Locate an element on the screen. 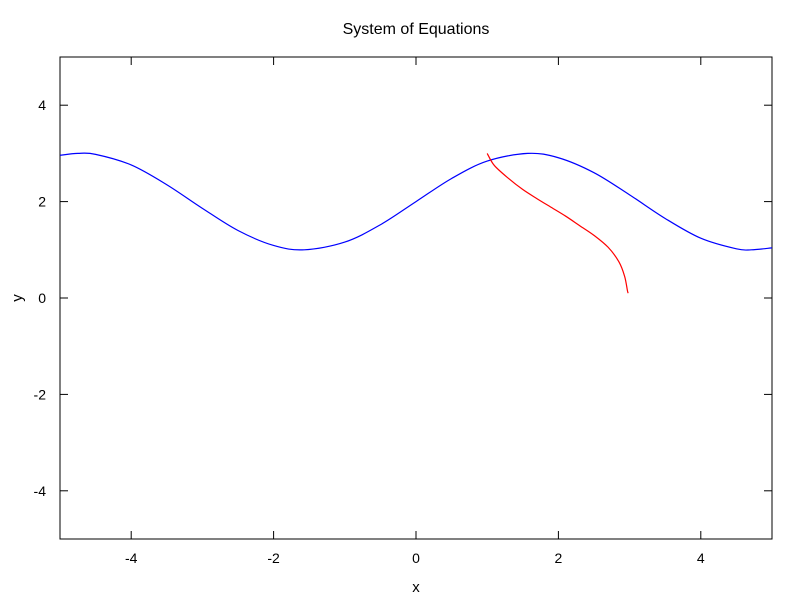 Image resolution: width=800 pixels, height=600 pixels. x-tick-label: 4 is located at coordinates (701, 558).